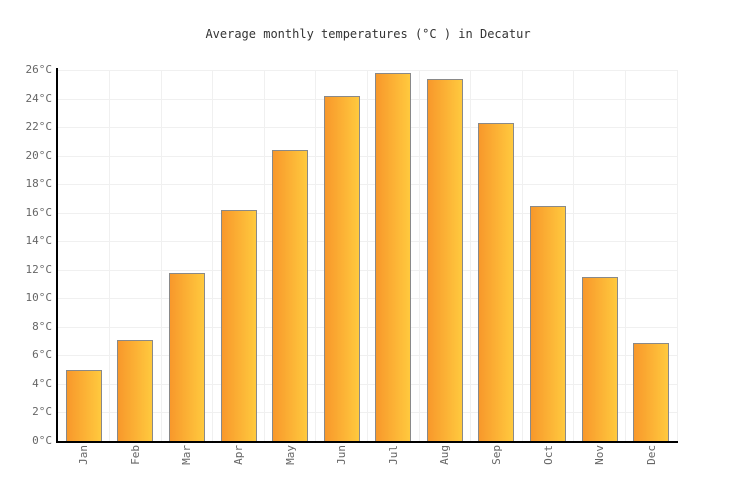 This screenshot has height=500, width=736. I want to click on bar-nov, so click(599, 358).